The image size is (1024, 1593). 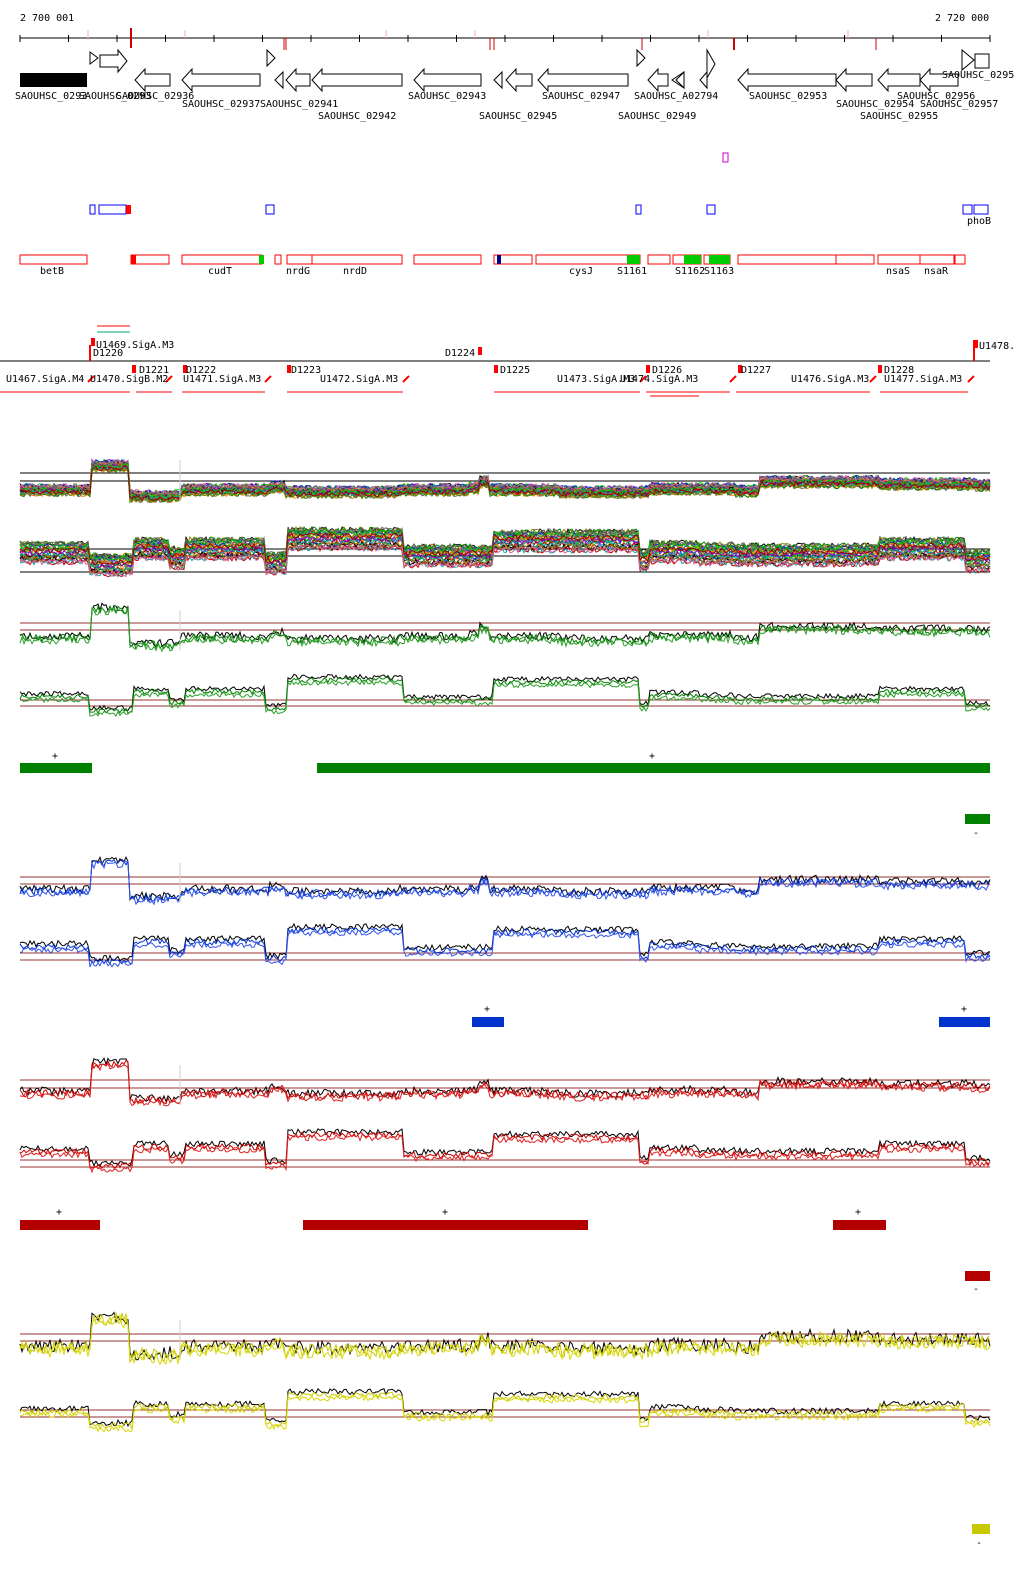 What do you see at coordinates (515, 370) in the screenshot?
I see `transcript-label: D1225` at bounding box center [515, 370].